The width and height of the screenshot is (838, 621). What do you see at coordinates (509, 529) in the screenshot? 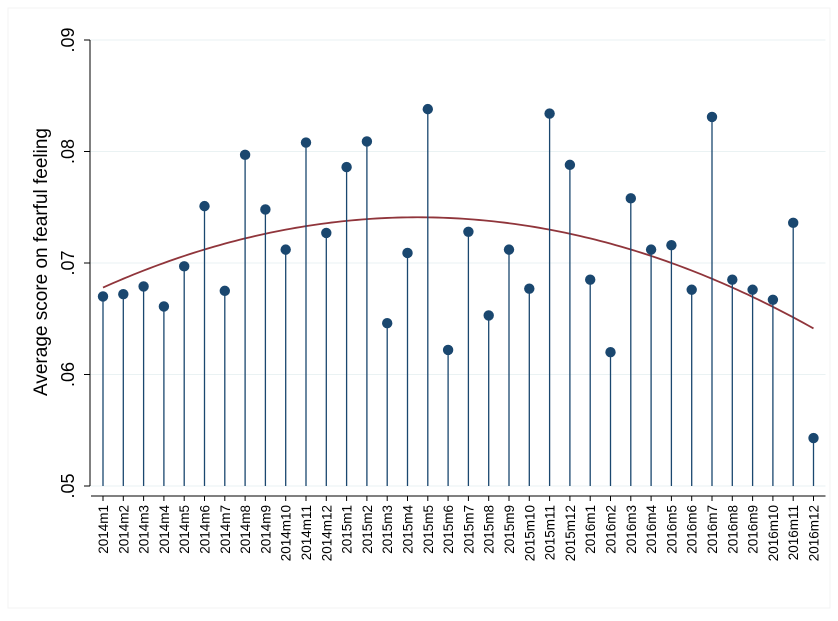
I see `x-tick-label: 2015m9` at bounding box center [509, 529].